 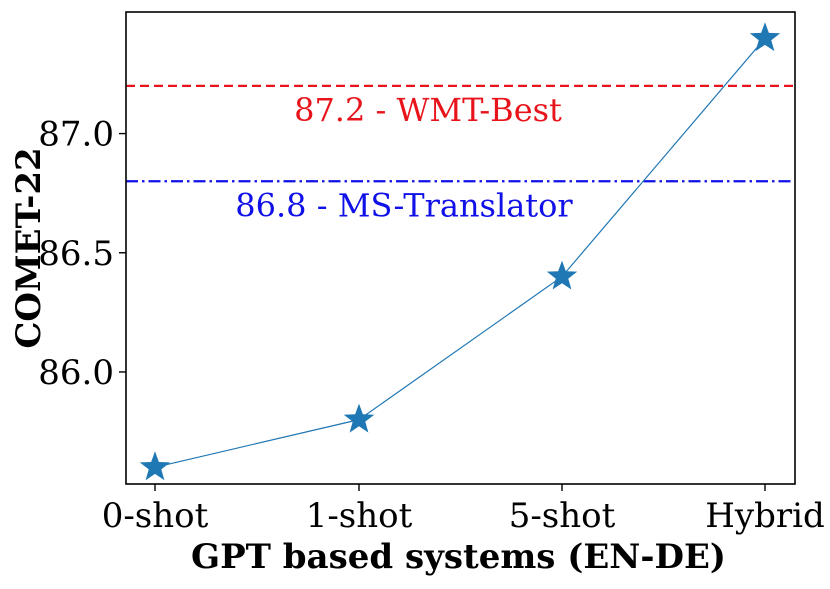 I want to click on x-tick-label: 5-shot, so click(x=562, y=516).